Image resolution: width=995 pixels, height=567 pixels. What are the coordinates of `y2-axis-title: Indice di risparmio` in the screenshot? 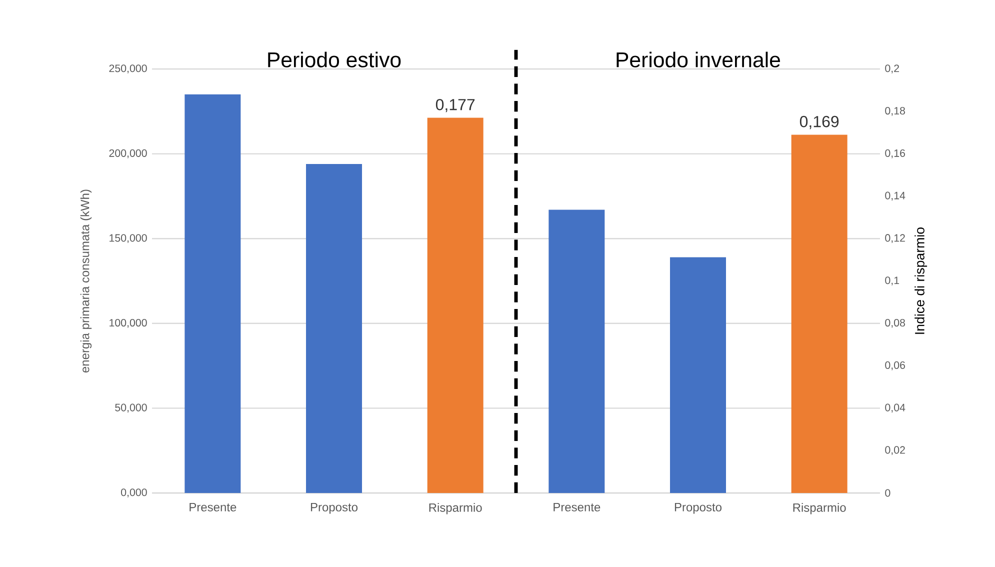 It's located at (921, 280).